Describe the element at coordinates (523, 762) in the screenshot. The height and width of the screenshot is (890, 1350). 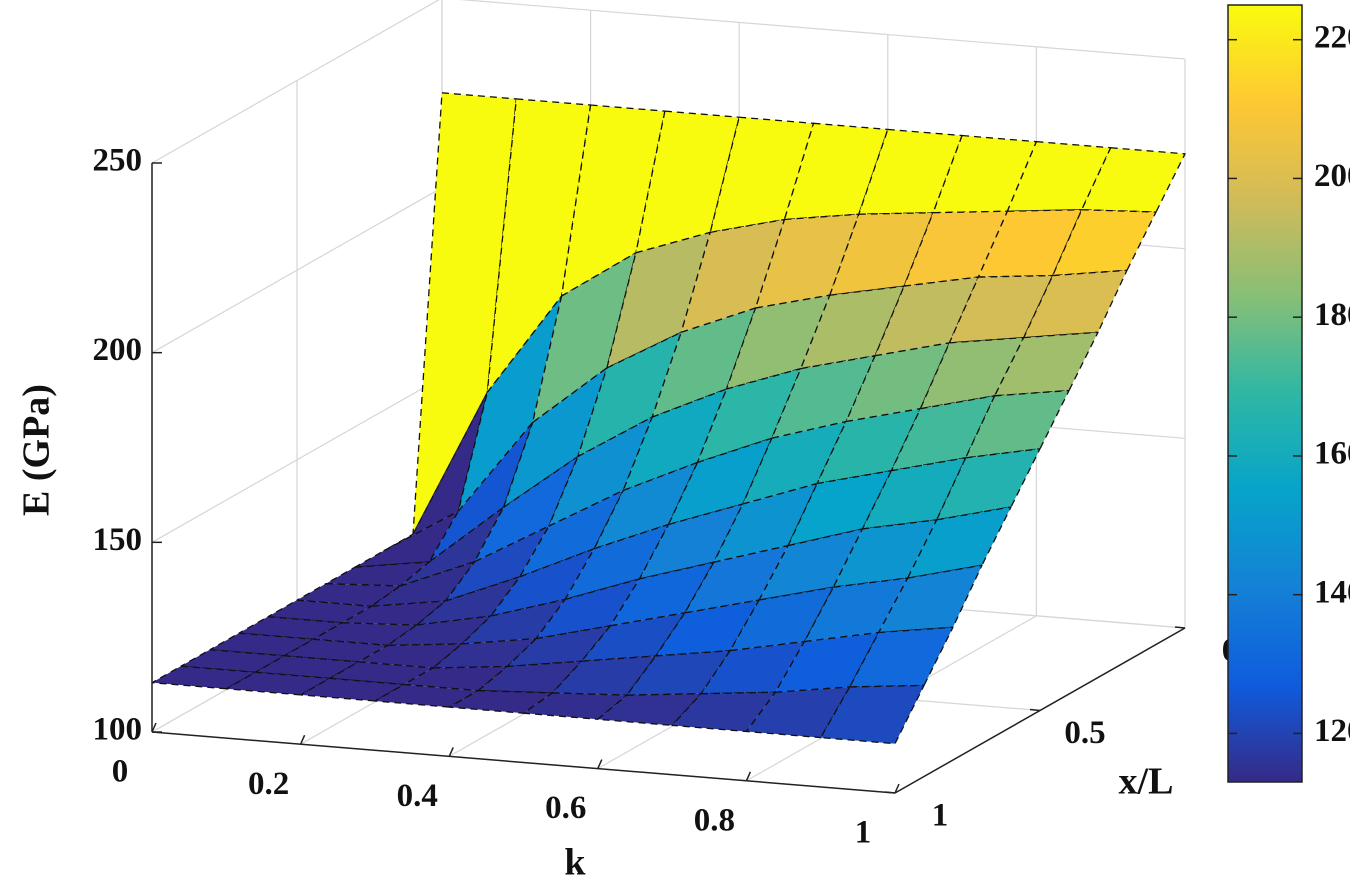
I see `x-axis` at that location.